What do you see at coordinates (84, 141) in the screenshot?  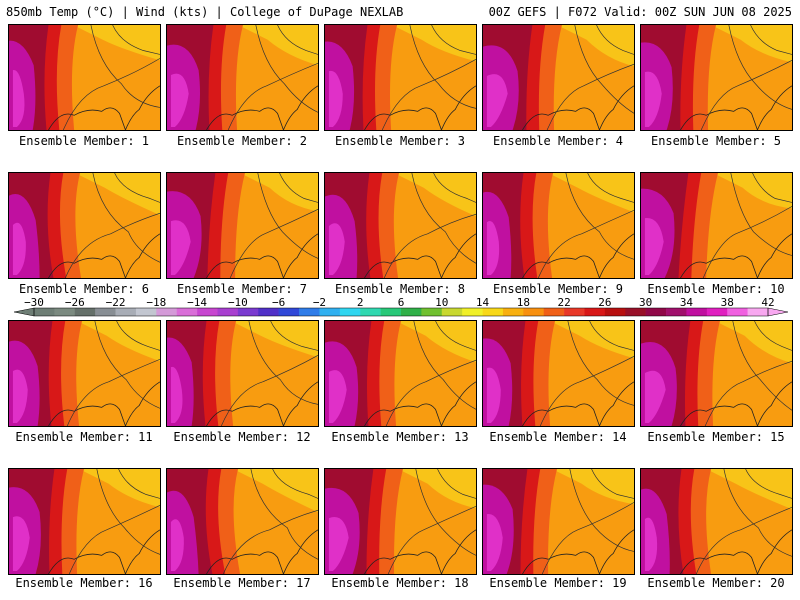 I see `ensemble-member-label: Ensemble Member: 1` at bounding box center [84, 141].